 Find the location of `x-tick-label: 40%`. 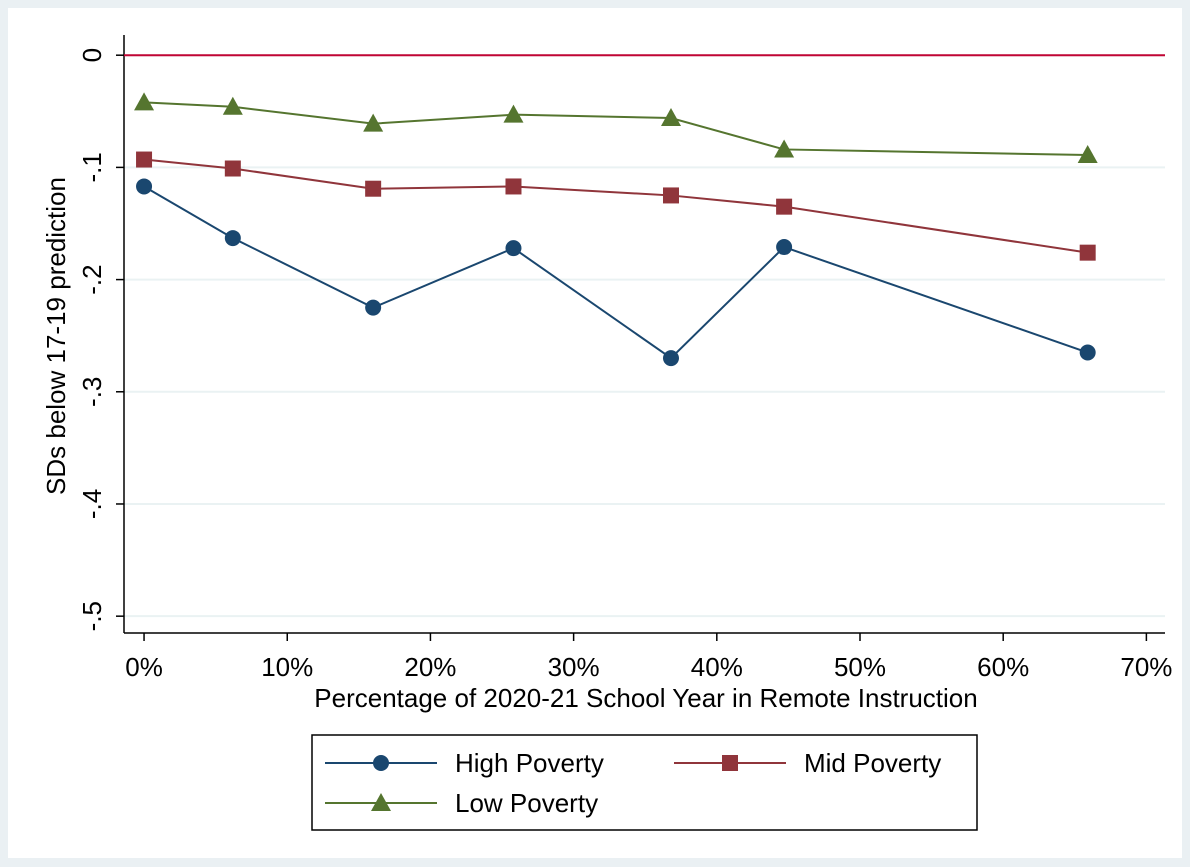

x-tick-label: 40% is located at coordinates (717, 667).